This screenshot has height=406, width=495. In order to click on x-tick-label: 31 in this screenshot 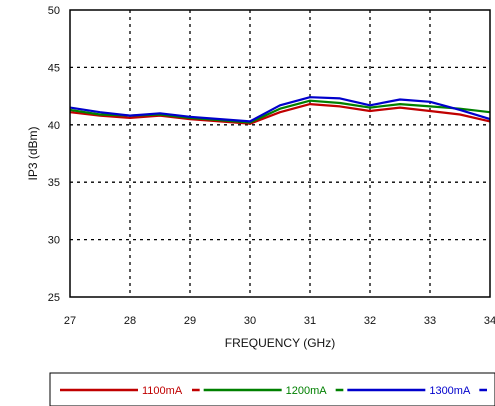, I will do `click(310, 321)`.